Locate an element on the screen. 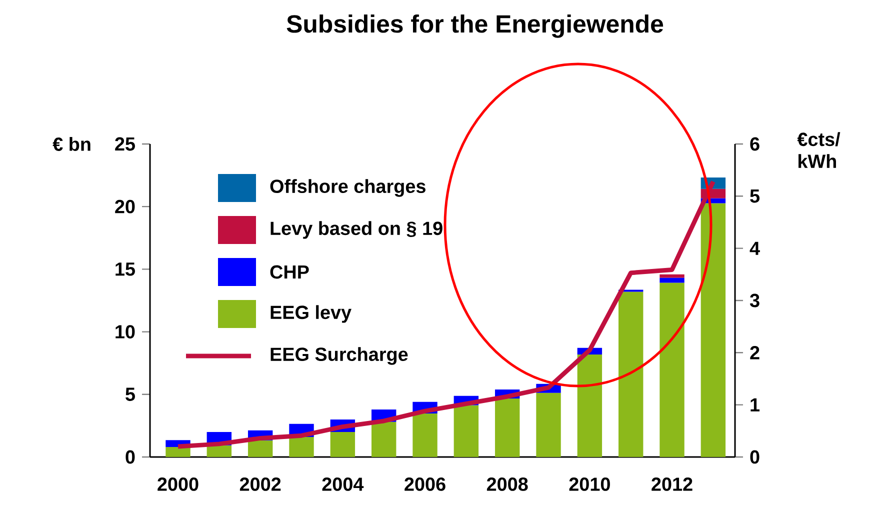 This screenshot has height=512, width=879. chart-title: Subsidies for the Energiewende is located at coordinates (475, 26).